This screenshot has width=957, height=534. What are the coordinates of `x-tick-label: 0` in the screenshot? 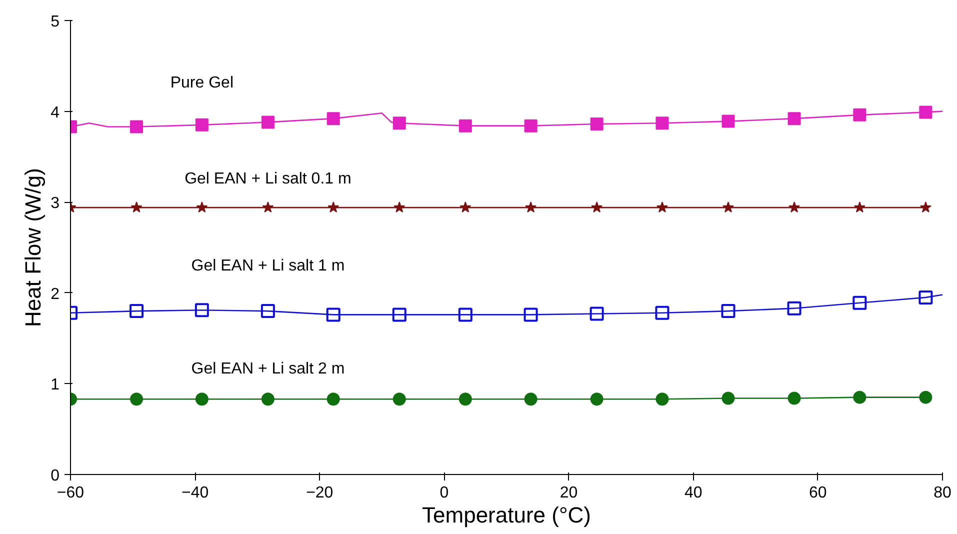 It's located at (444, 493).